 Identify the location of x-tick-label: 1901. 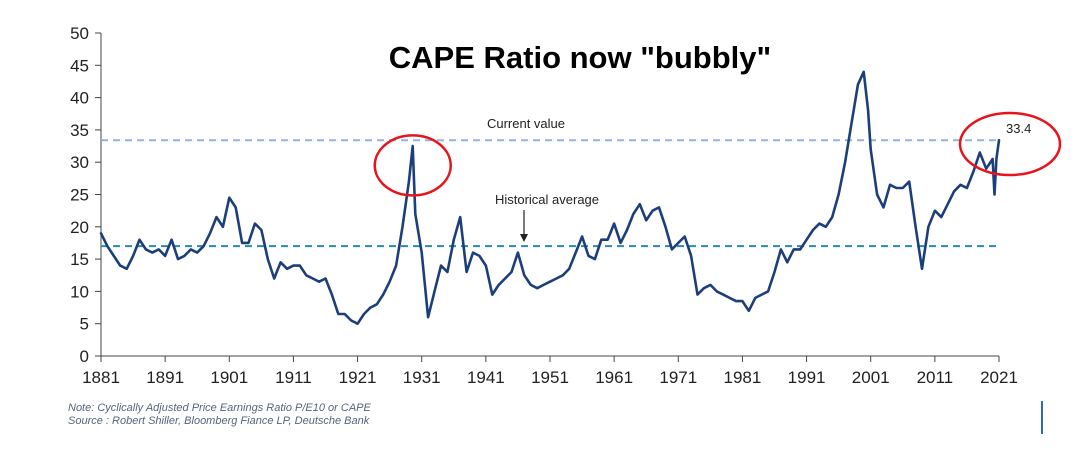
(229, 377).